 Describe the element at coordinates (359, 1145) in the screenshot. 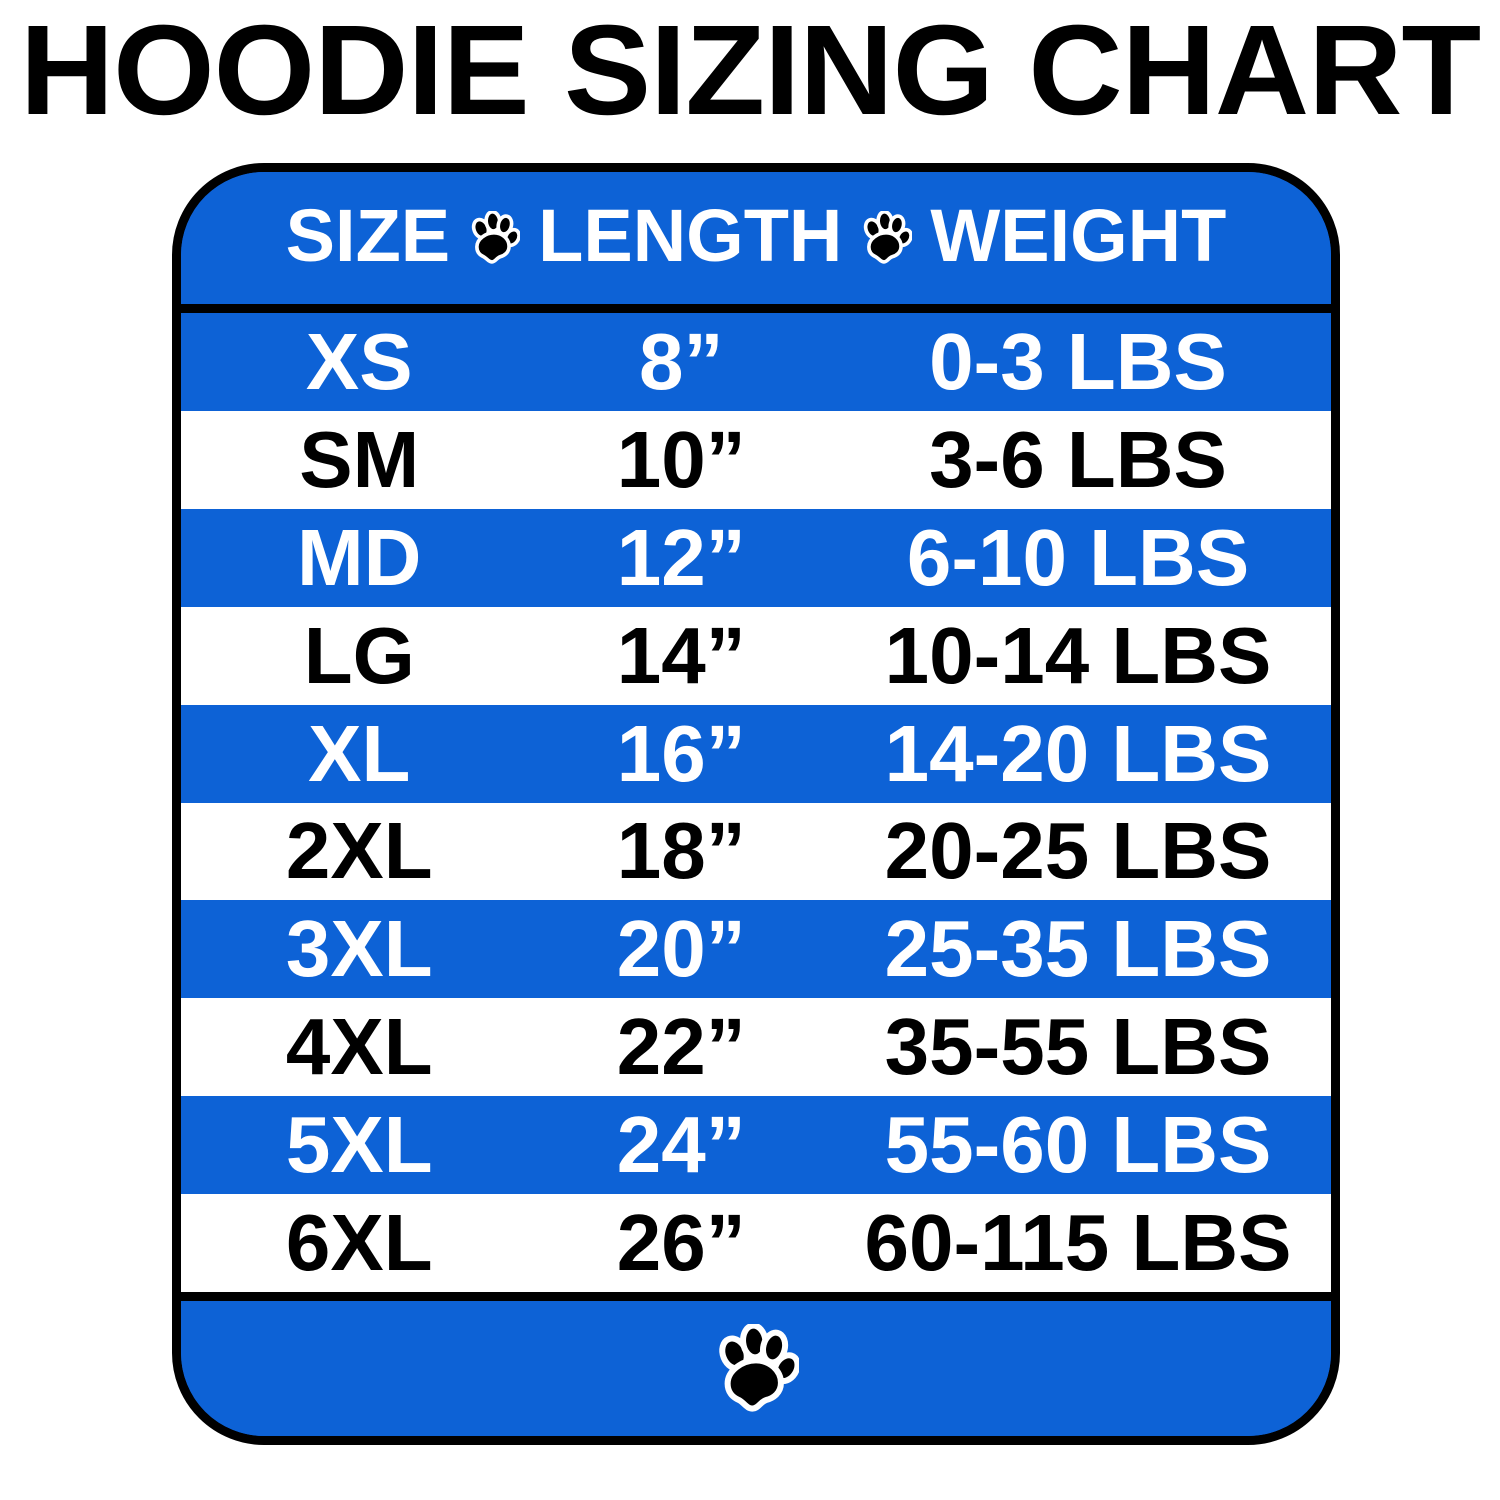

I see `cell-size: 5XL` at that location.